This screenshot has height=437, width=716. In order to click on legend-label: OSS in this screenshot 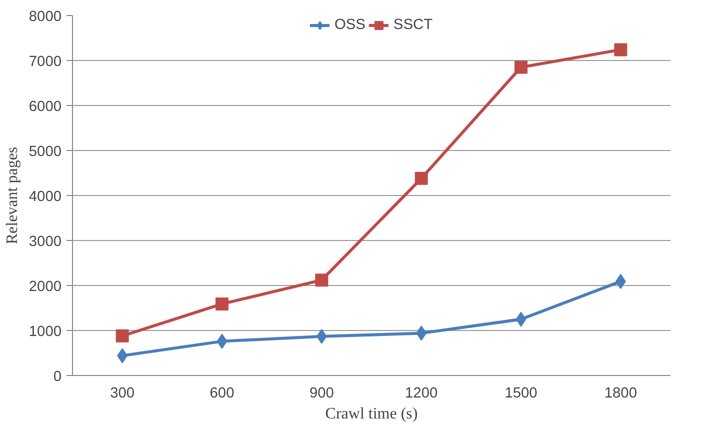, I will do `click(350, 25)`.